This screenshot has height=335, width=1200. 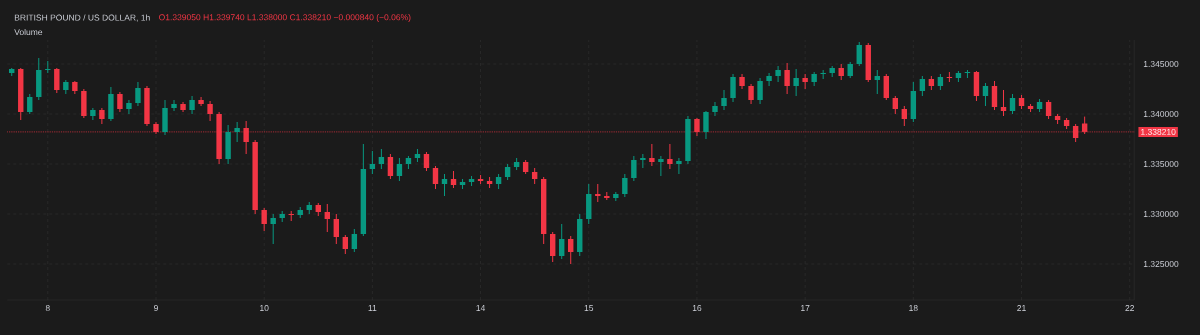 What do you see at coordinates (264, 308) in the screenshot?
I see `x-tick-label: 10` at bounding box center [264, 308].